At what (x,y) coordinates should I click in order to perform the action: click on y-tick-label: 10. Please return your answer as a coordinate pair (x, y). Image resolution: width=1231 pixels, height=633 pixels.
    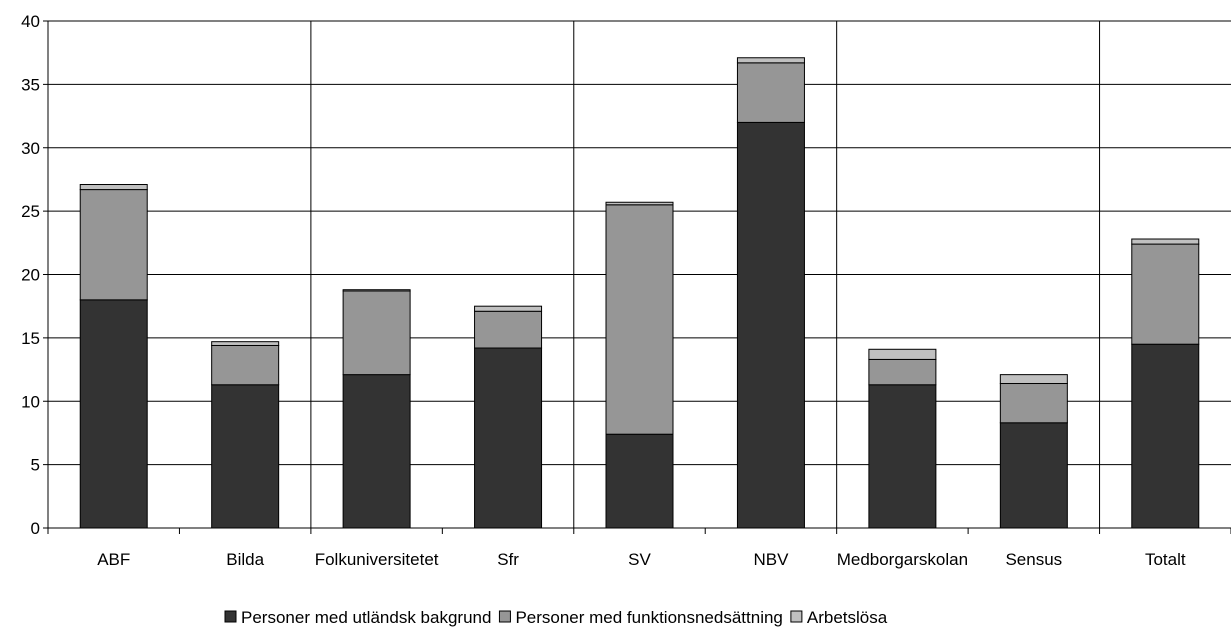
    Looking at the image, I should click on (30, 401).